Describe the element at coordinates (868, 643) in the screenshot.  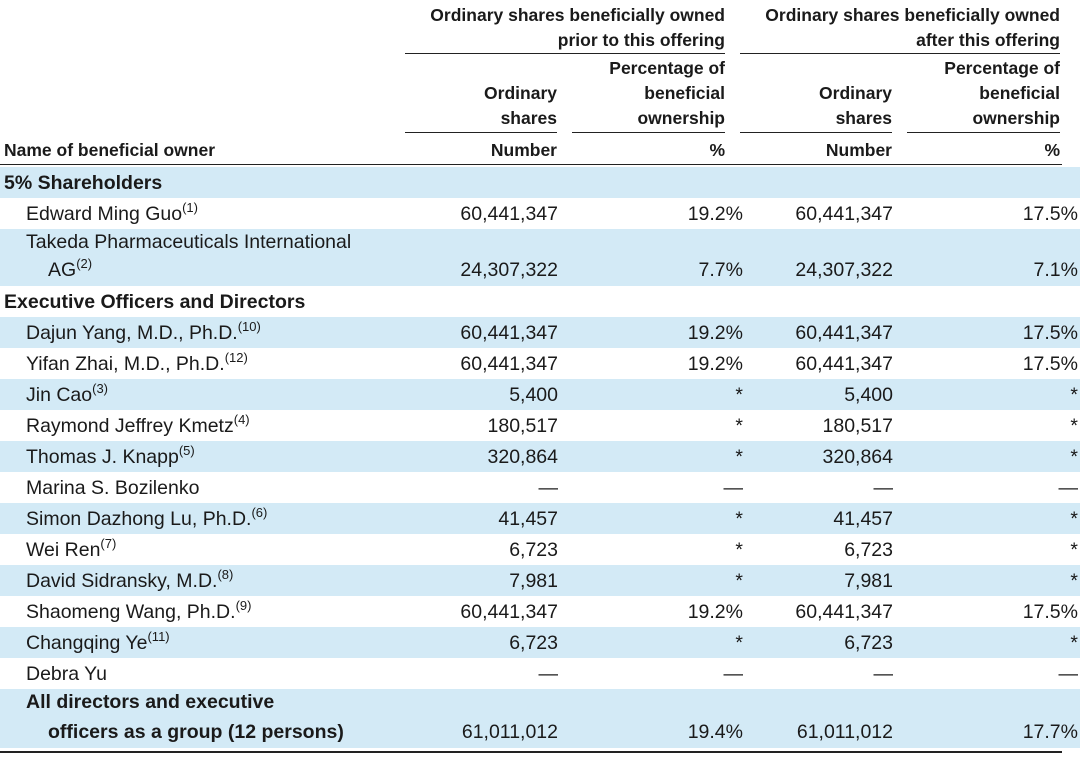
I see `shares-after-cell: 6,723` at that location.